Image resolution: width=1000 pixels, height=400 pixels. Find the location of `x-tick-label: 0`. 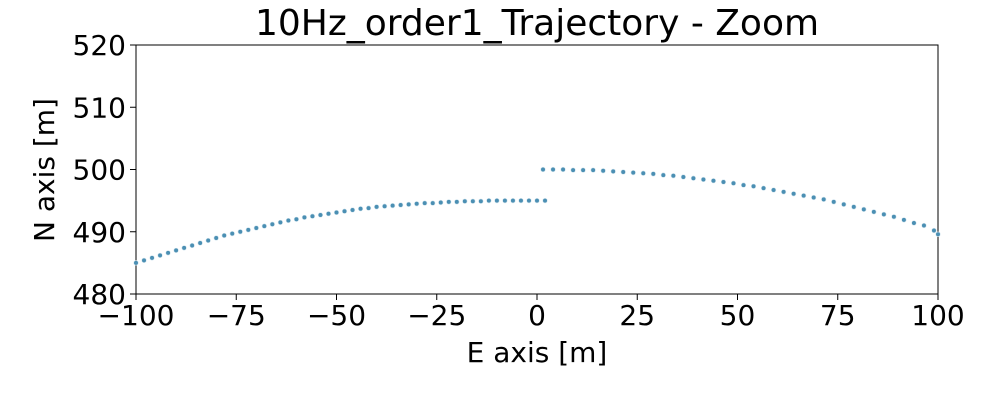

x-tick-label: 0 is located at coordinates (537, 315).